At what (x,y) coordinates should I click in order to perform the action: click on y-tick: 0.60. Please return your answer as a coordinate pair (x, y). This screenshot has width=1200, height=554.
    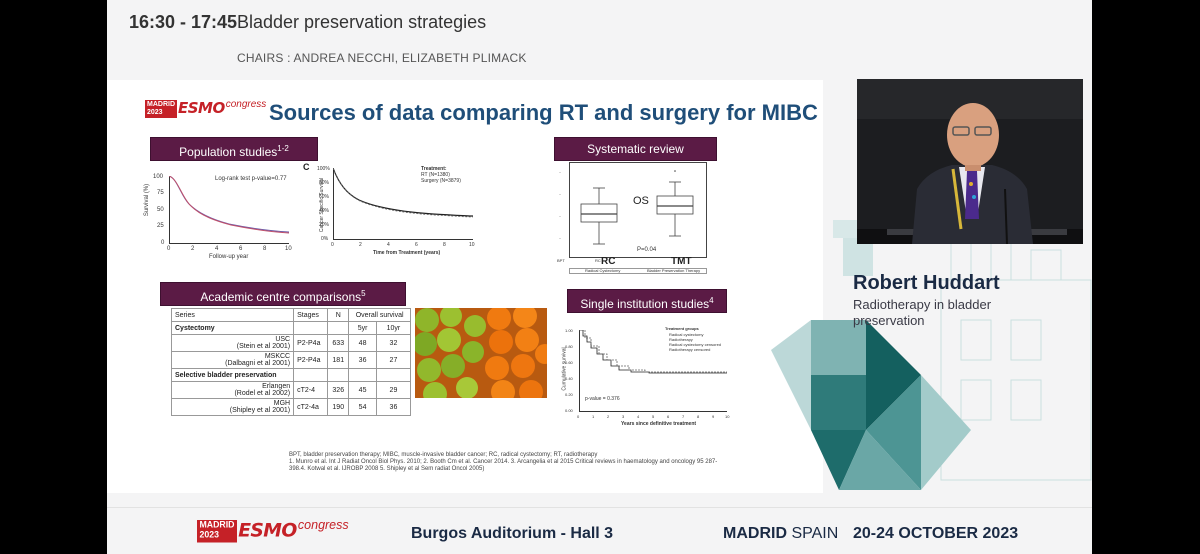
    Looking at the image, I should click on (569, 362).